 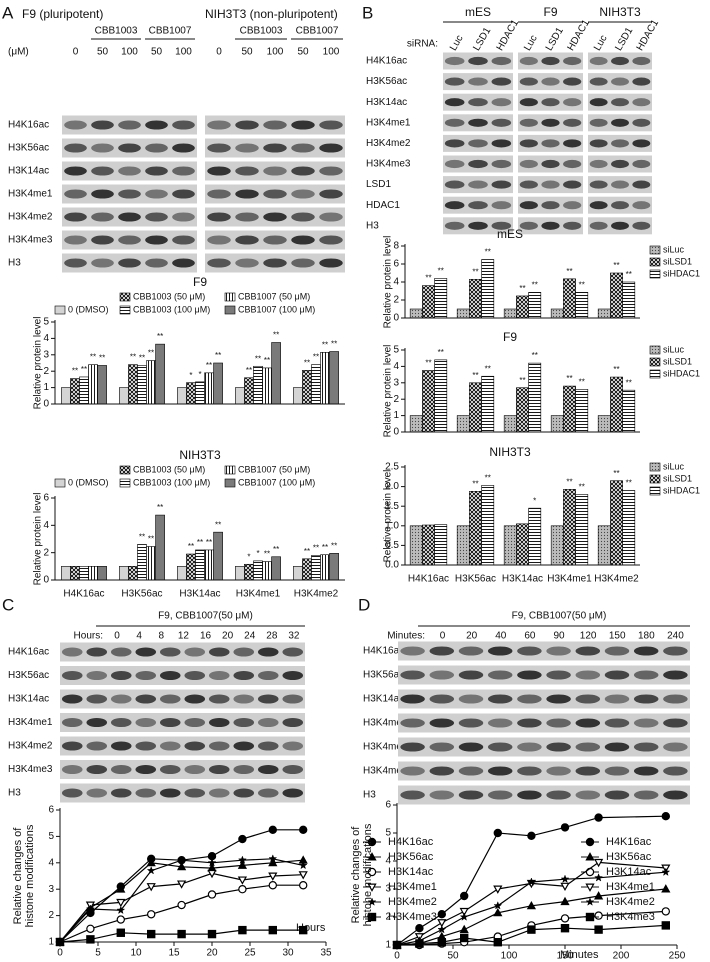 I want to click on lane-label: Luc, so click(x=531, y=42).